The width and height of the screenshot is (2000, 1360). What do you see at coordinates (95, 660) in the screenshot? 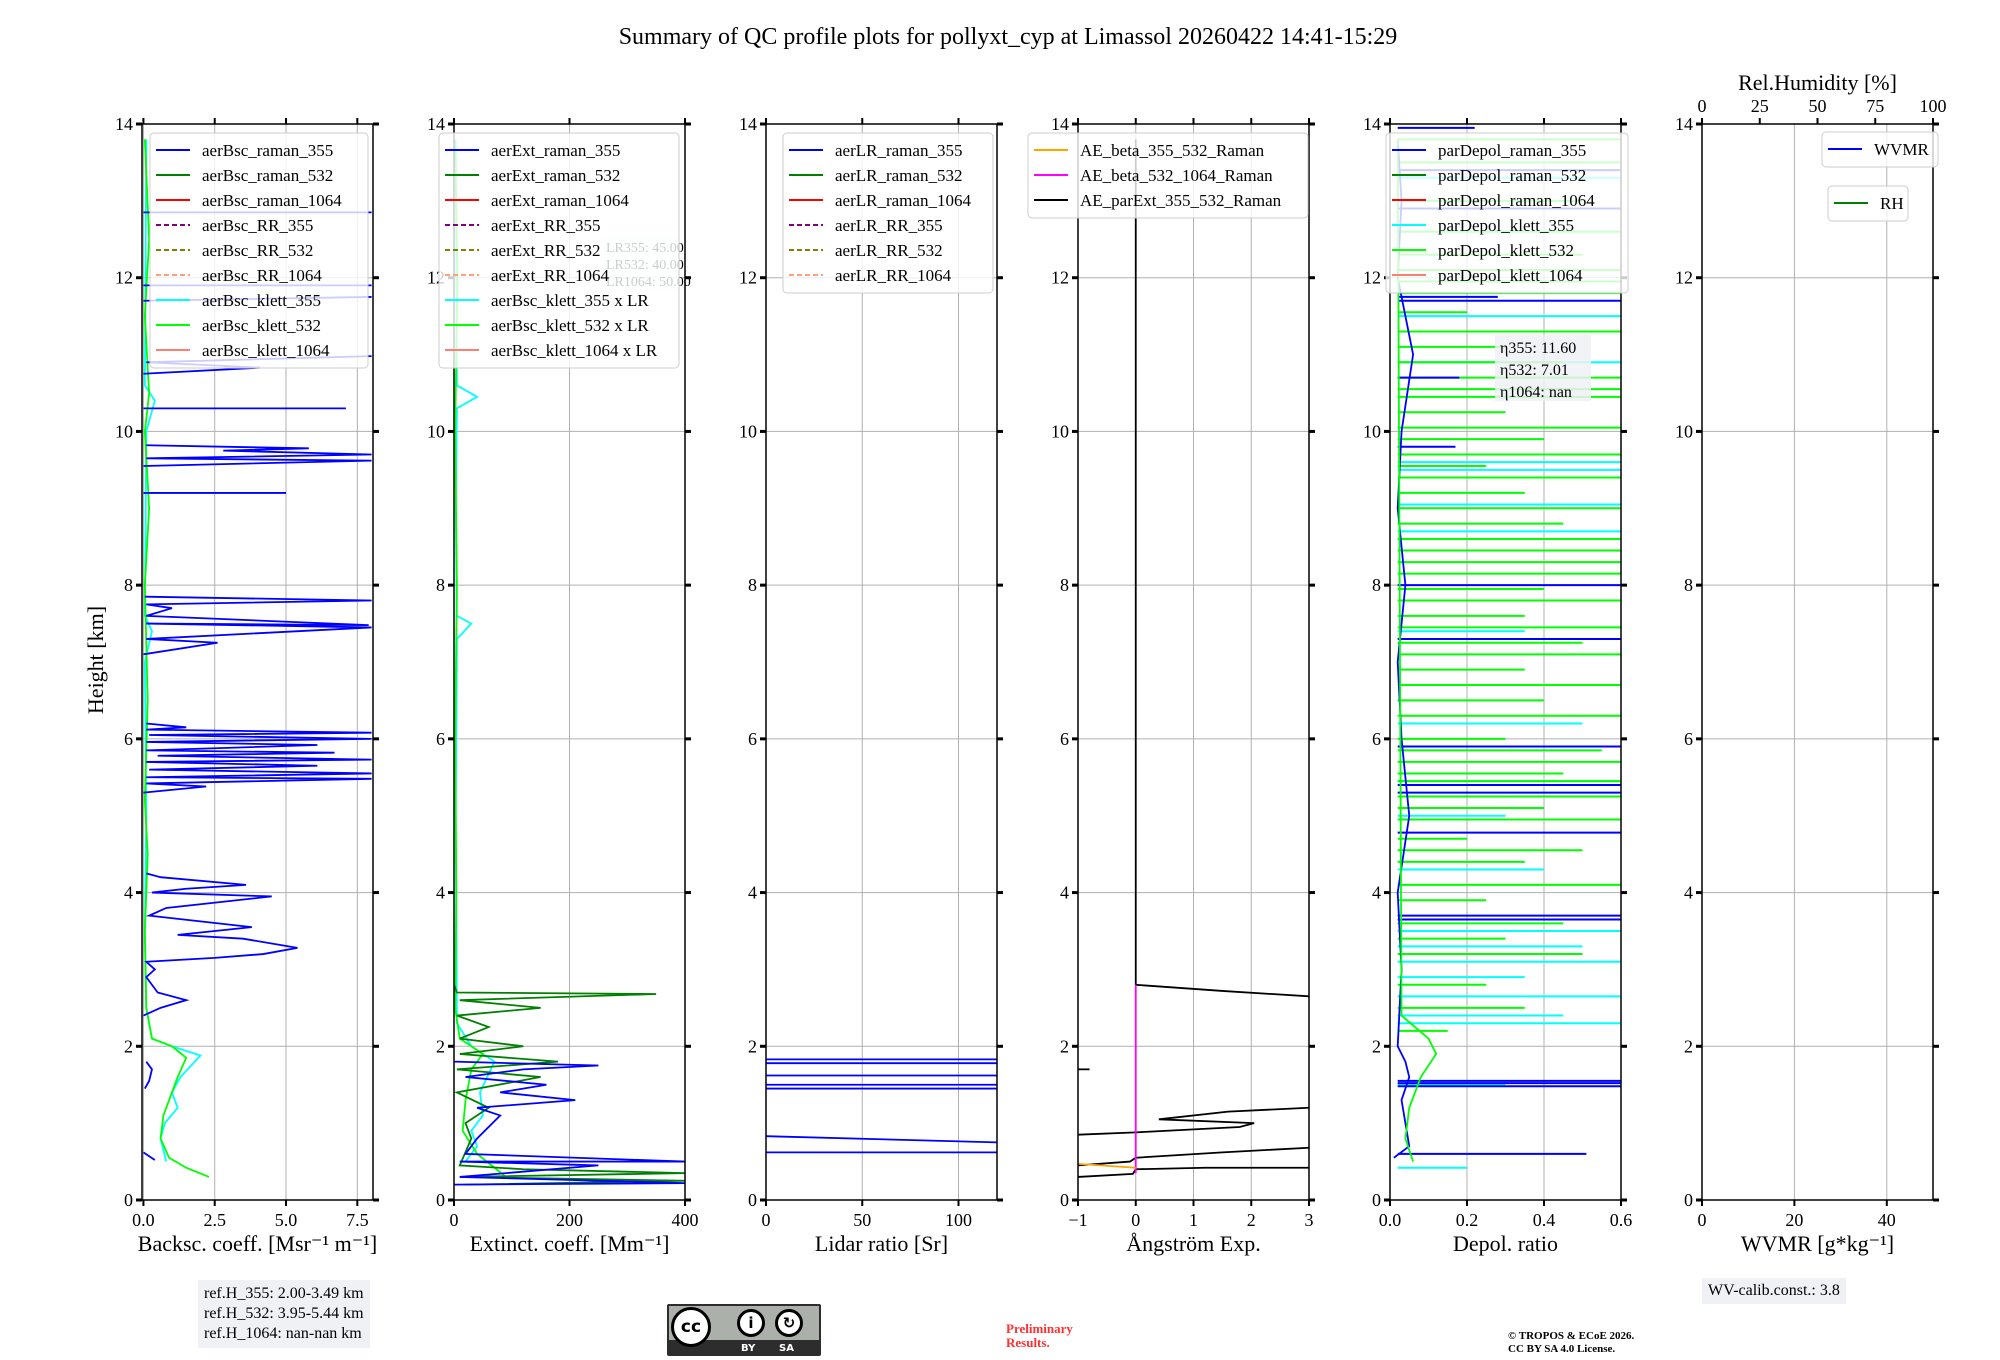
I see `y-axis-label: Height [km]` at bounding box center [95, 660].